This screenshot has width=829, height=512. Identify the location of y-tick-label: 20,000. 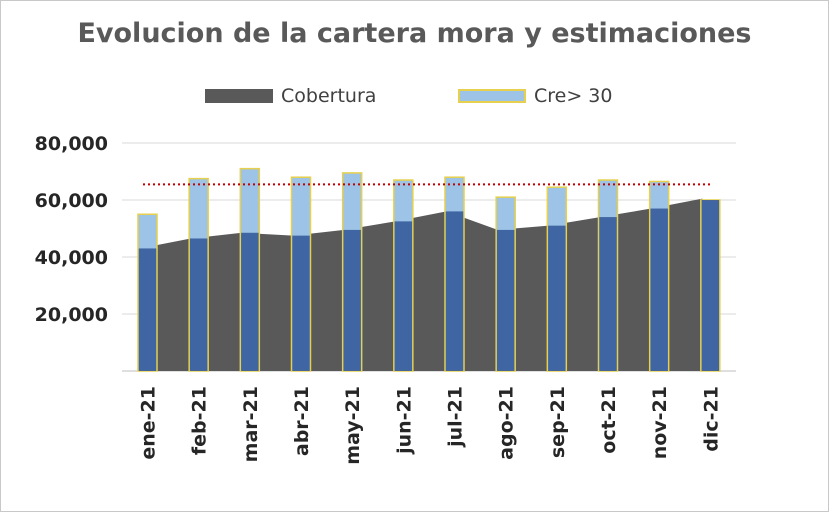
(71, 315).